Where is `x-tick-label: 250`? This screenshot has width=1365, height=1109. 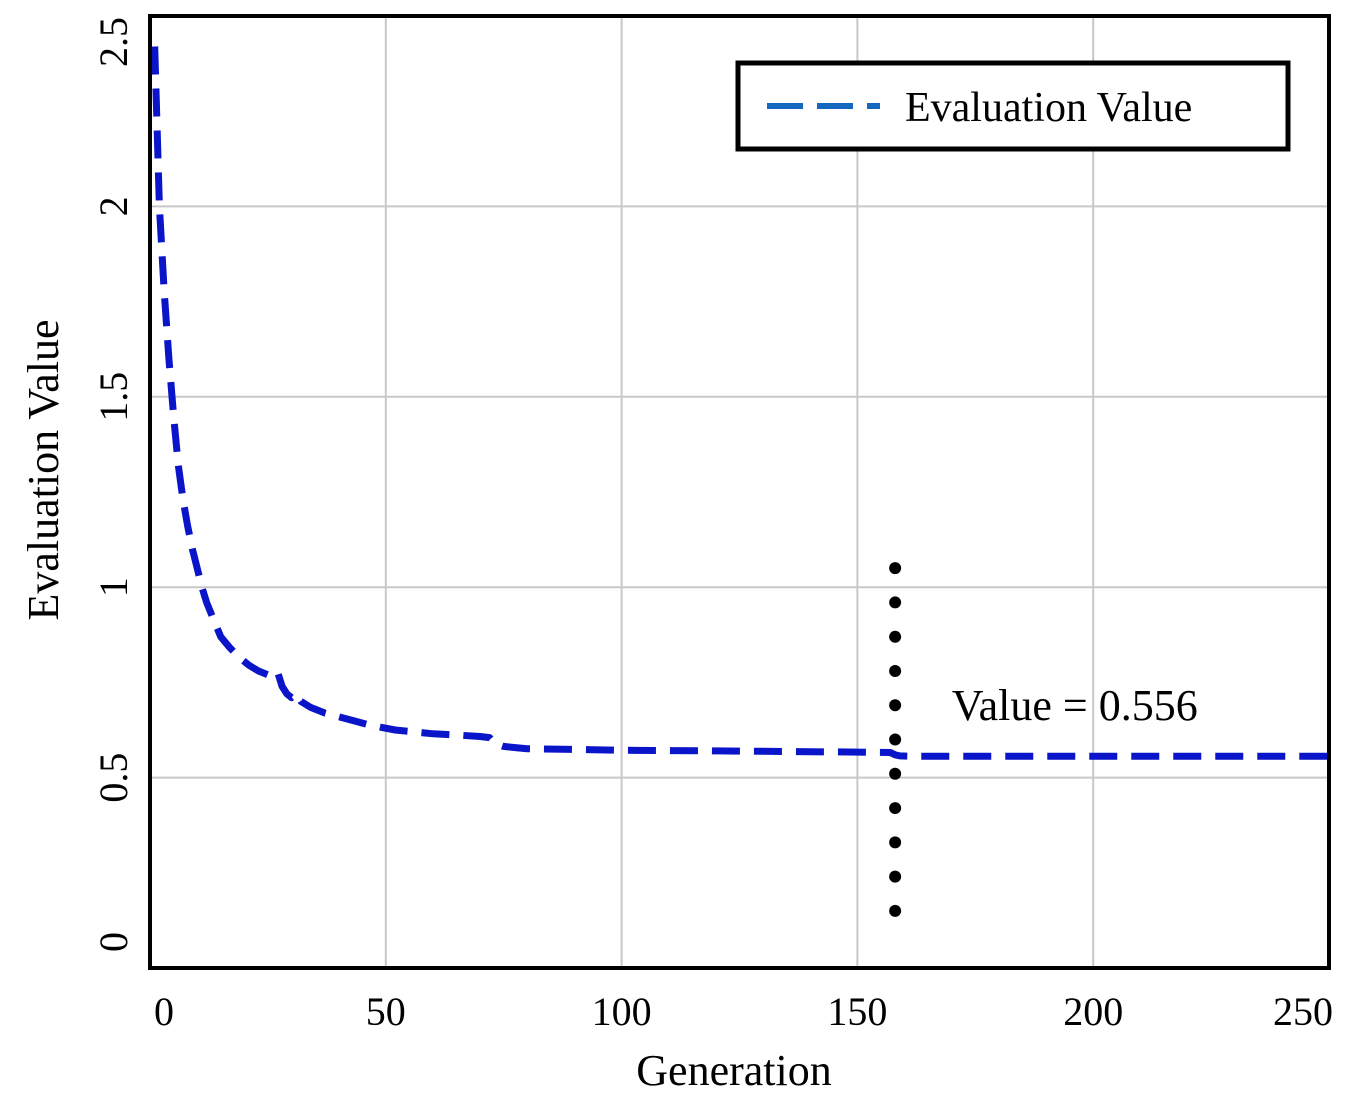 x-tick-label: 250 is located at coordinates (1303, 1011).